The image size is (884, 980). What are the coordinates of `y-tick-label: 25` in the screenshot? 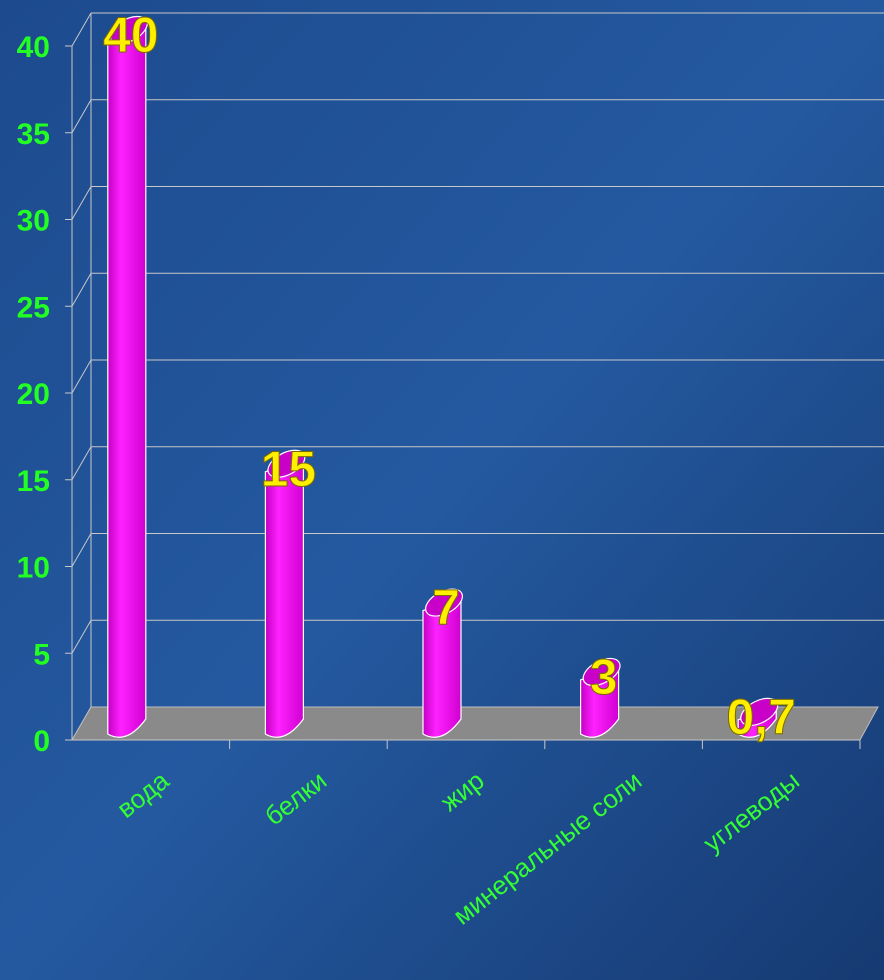 It's located at (33, 307).